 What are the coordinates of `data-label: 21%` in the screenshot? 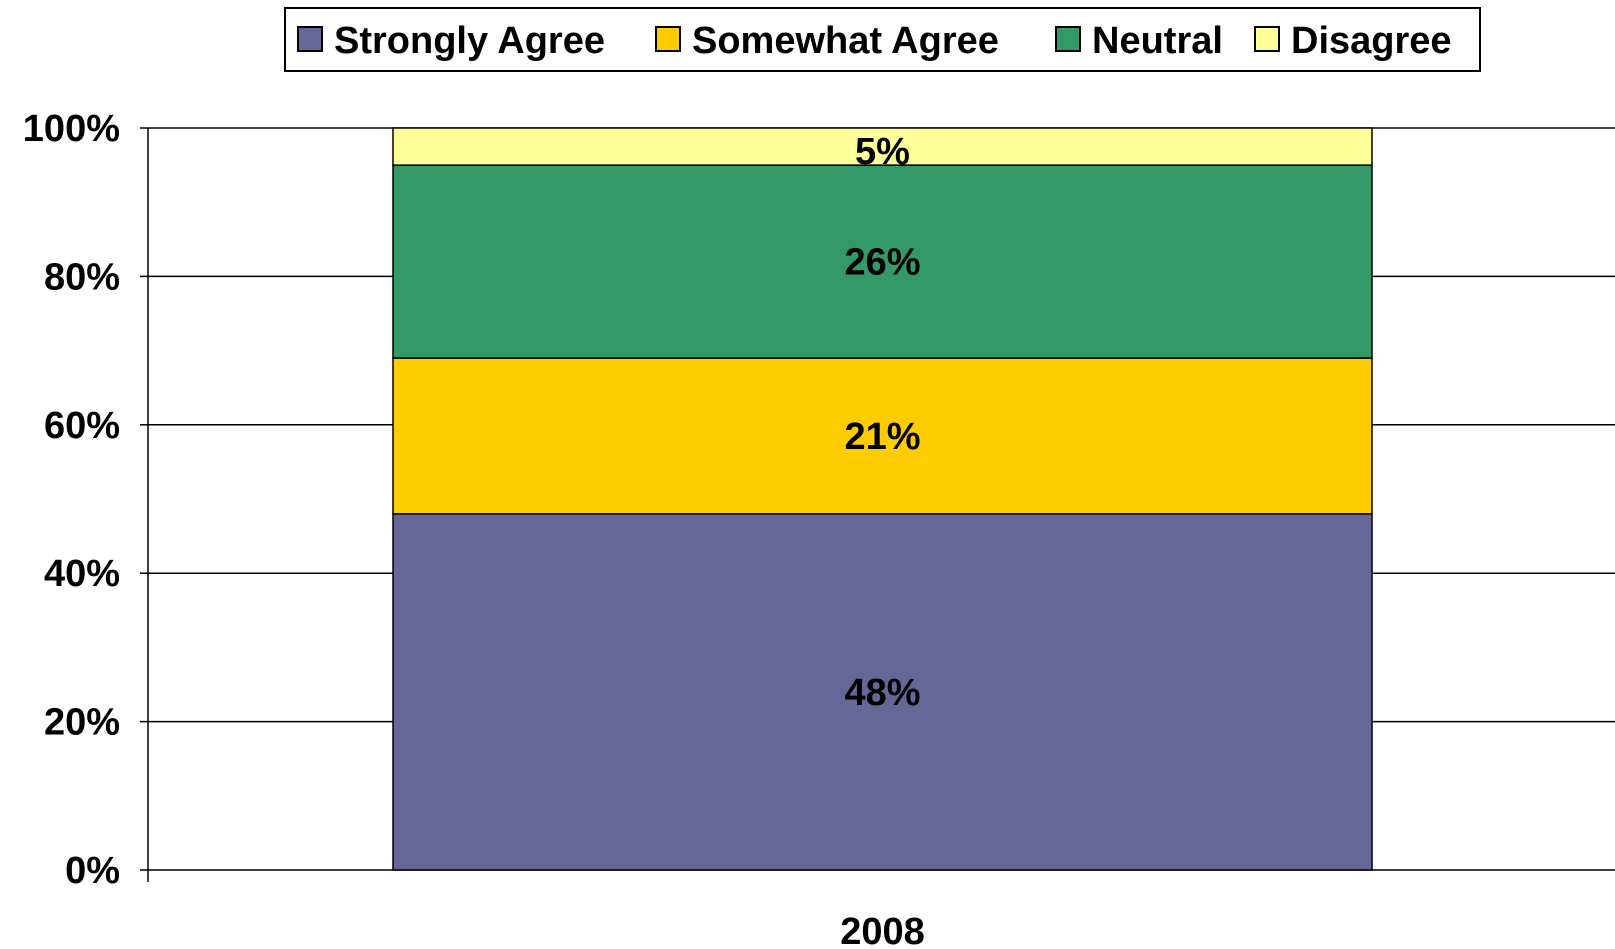 It's located at (882, 437).